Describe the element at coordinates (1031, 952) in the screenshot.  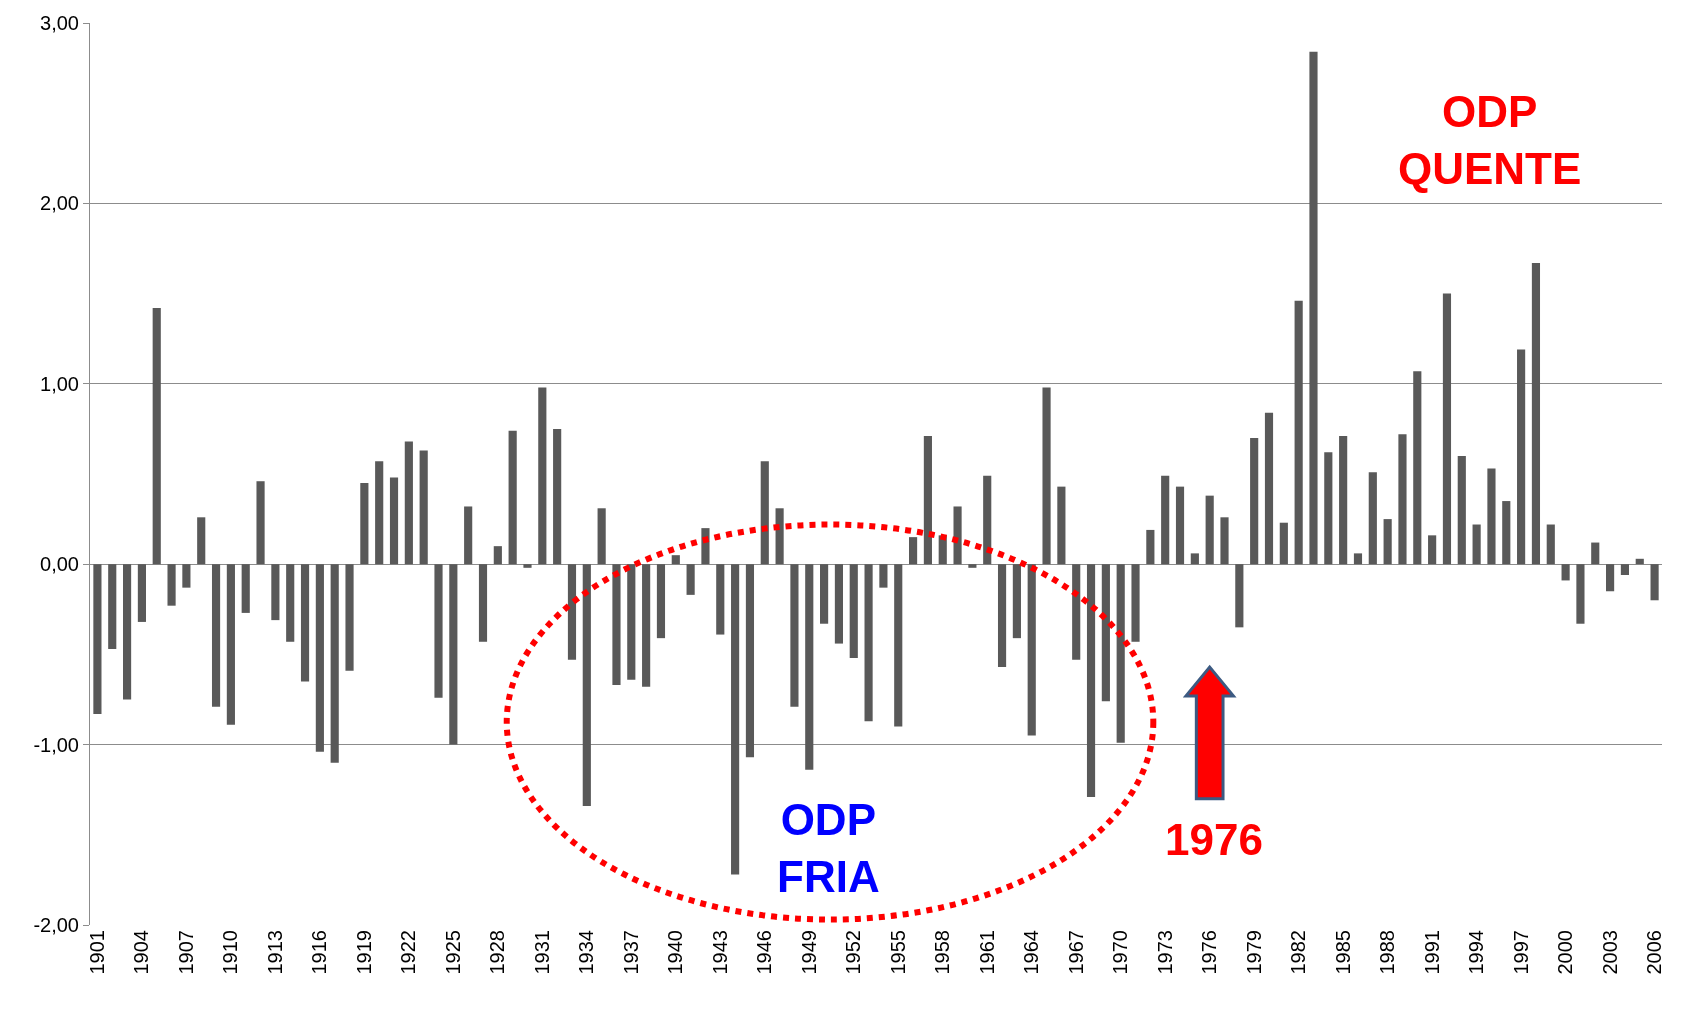
I see `x-tick-label: 1964` at that location.